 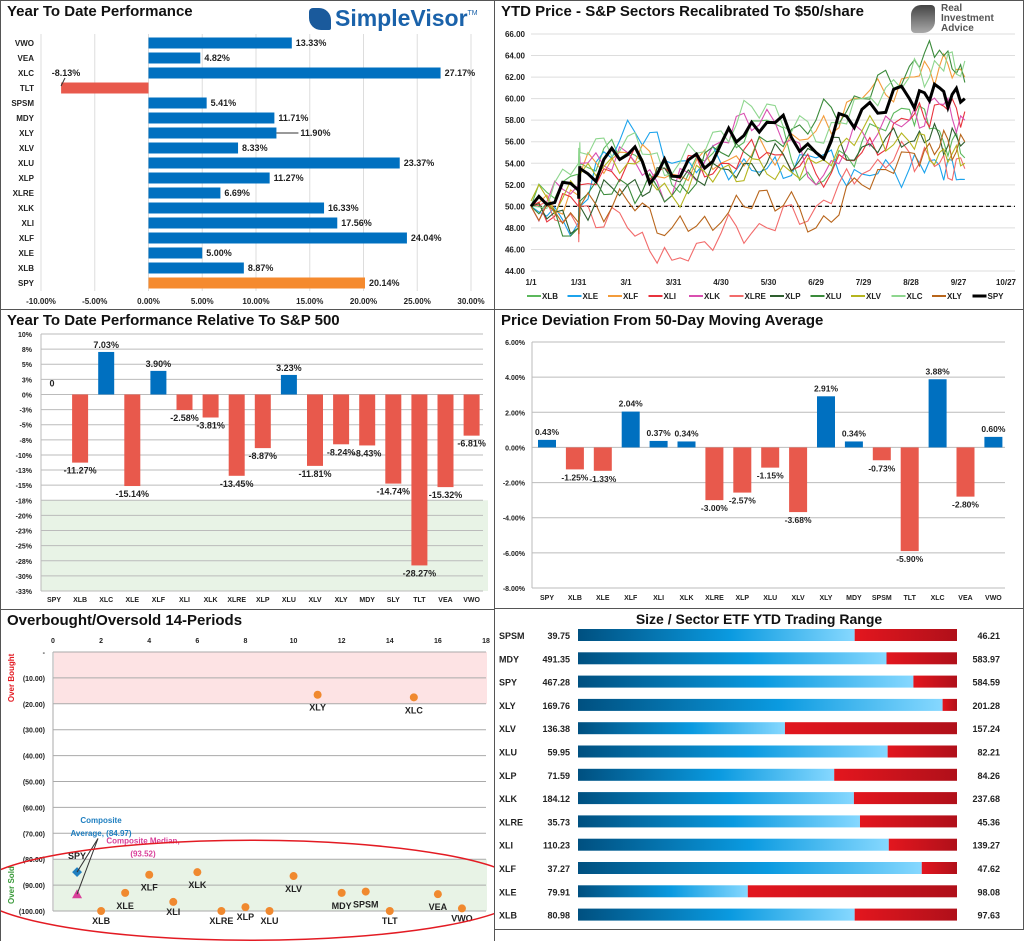 What do you see at coordinates (393, 439) in the screenshot?
I see `bar-sly` at bounding box center [393, 439].